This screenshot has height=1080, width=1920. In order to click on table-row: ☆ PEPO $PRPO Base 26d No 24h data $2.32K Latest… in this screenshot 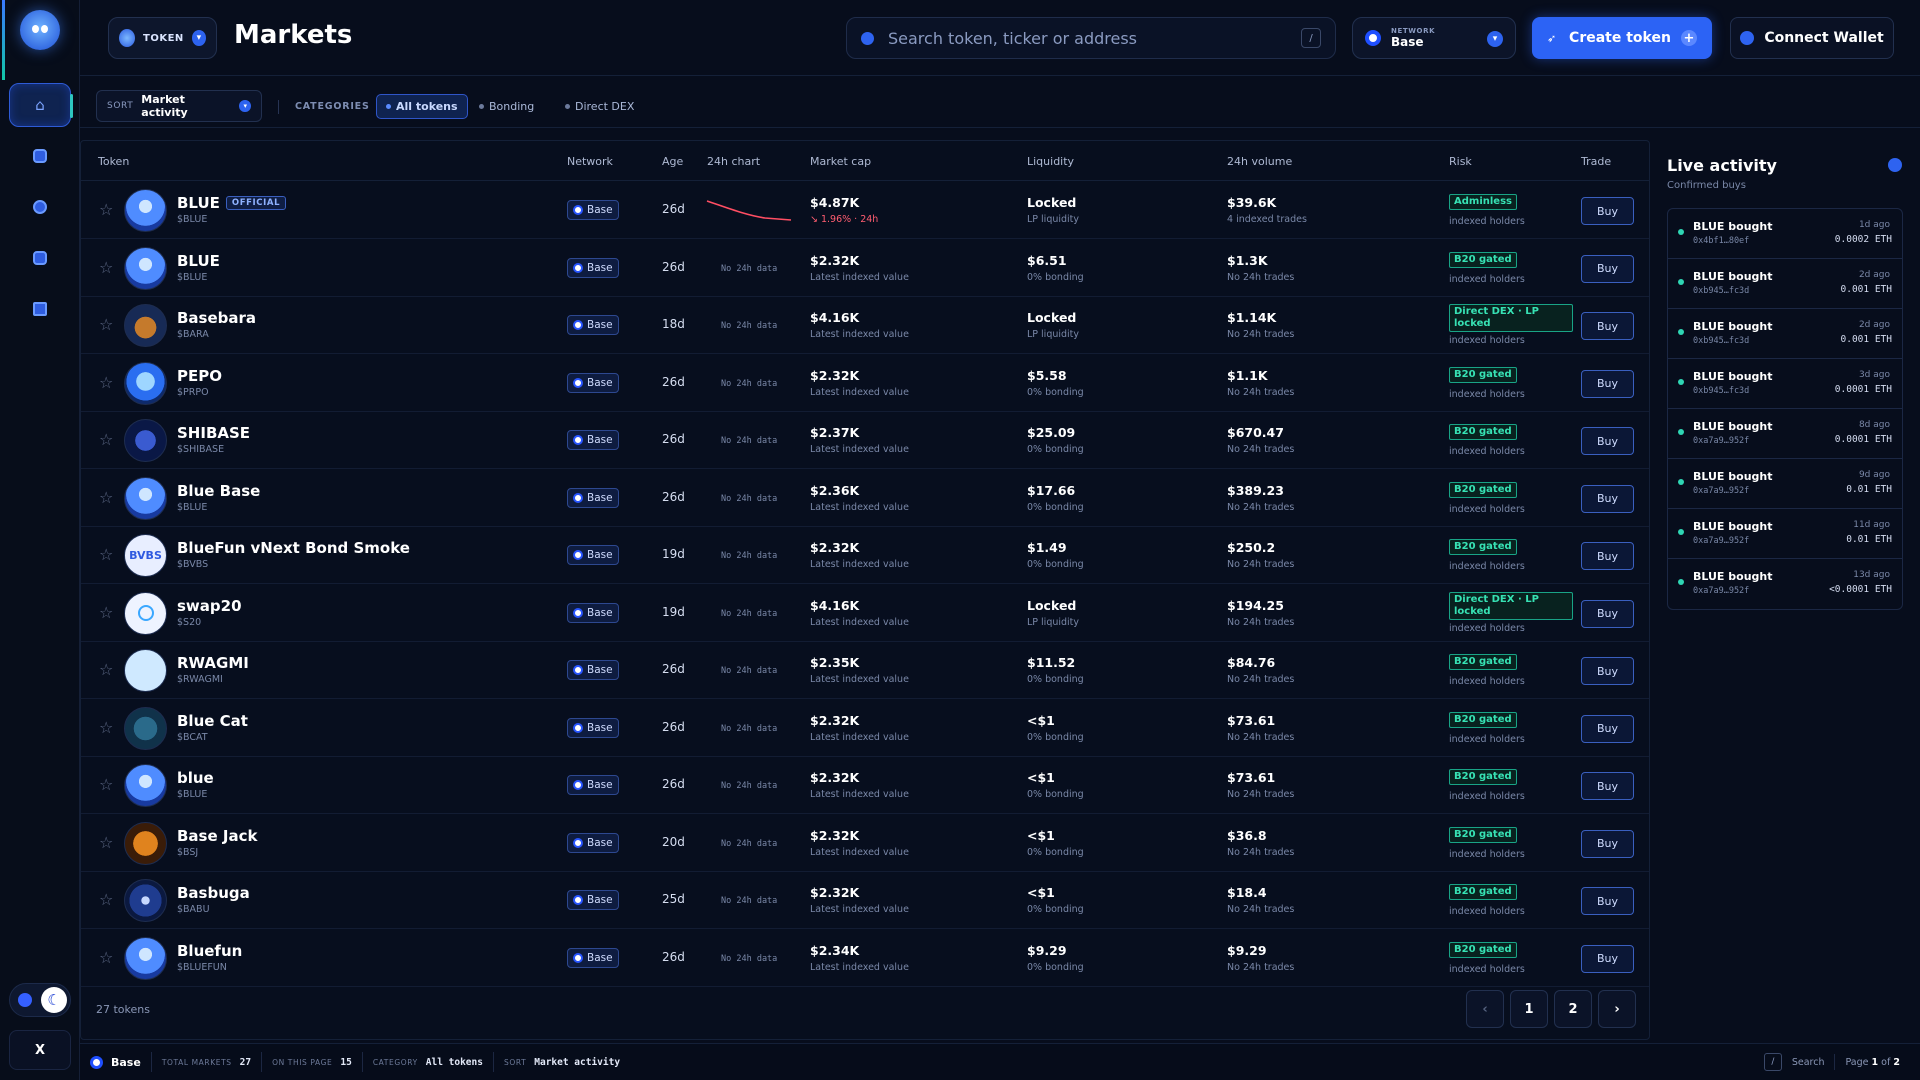, I will do `click(865, 383)`.